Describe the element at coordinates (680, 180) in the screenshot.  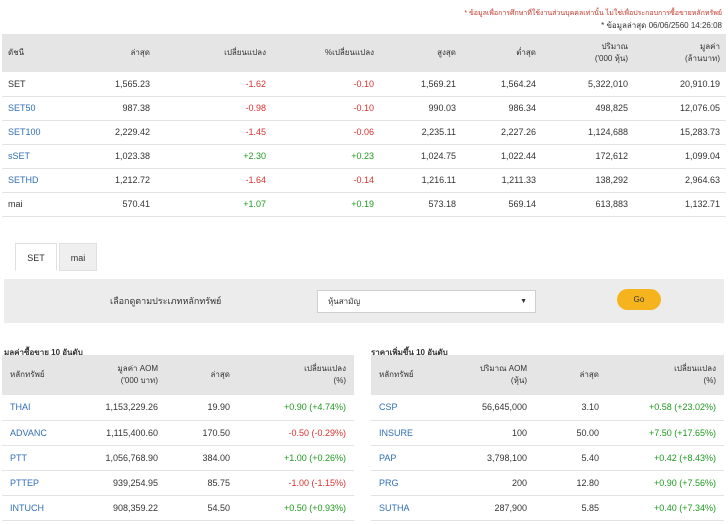
I see `index-value: 2,964.63` at that location.